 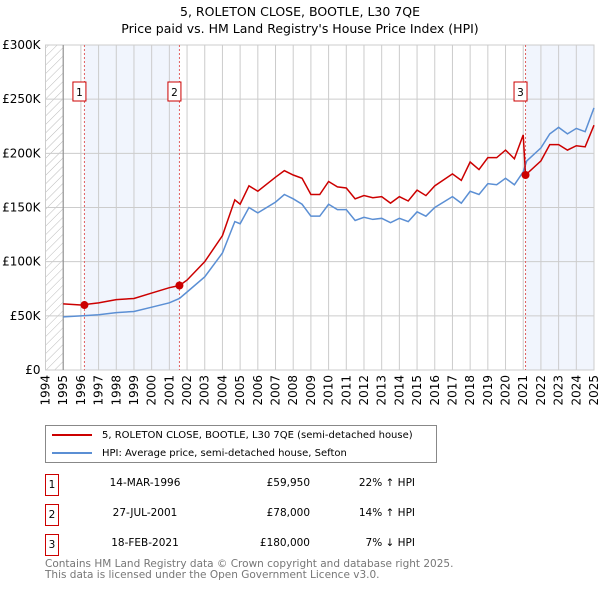 What do you see at coordinates (288, 483) in the screenshot?
I see `sale-price: £59,950` at bounding box center [288, 483].